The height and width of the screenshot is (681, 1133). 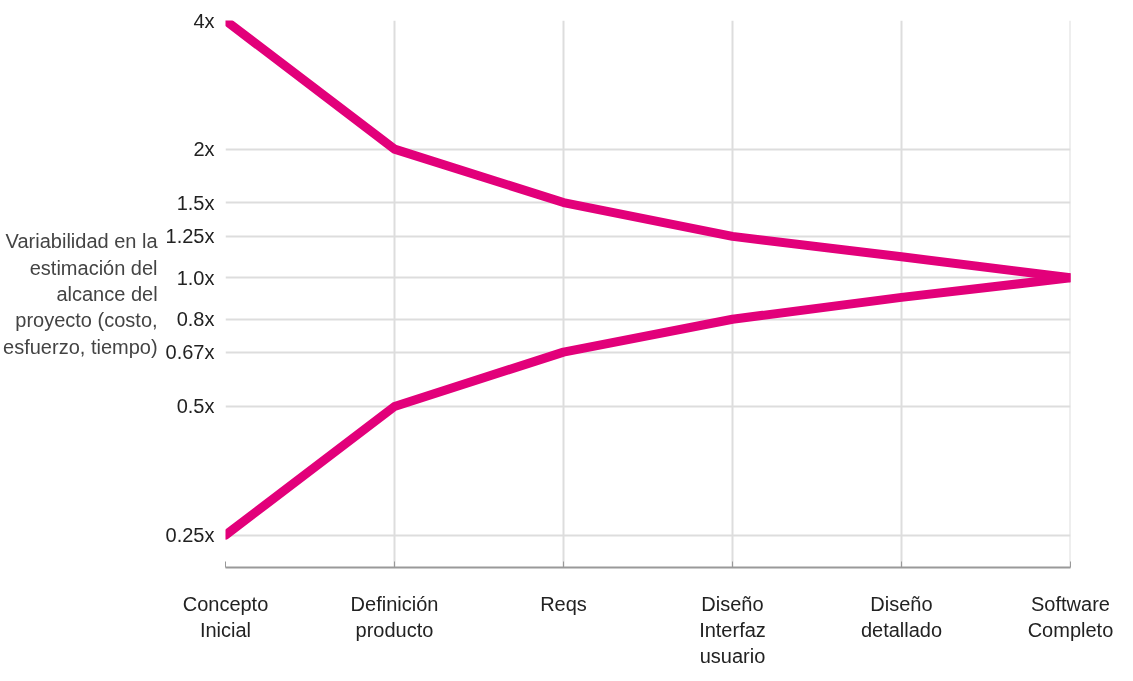 I want to click on y-tick-label: 1.5x, so click(x=195, y=202).